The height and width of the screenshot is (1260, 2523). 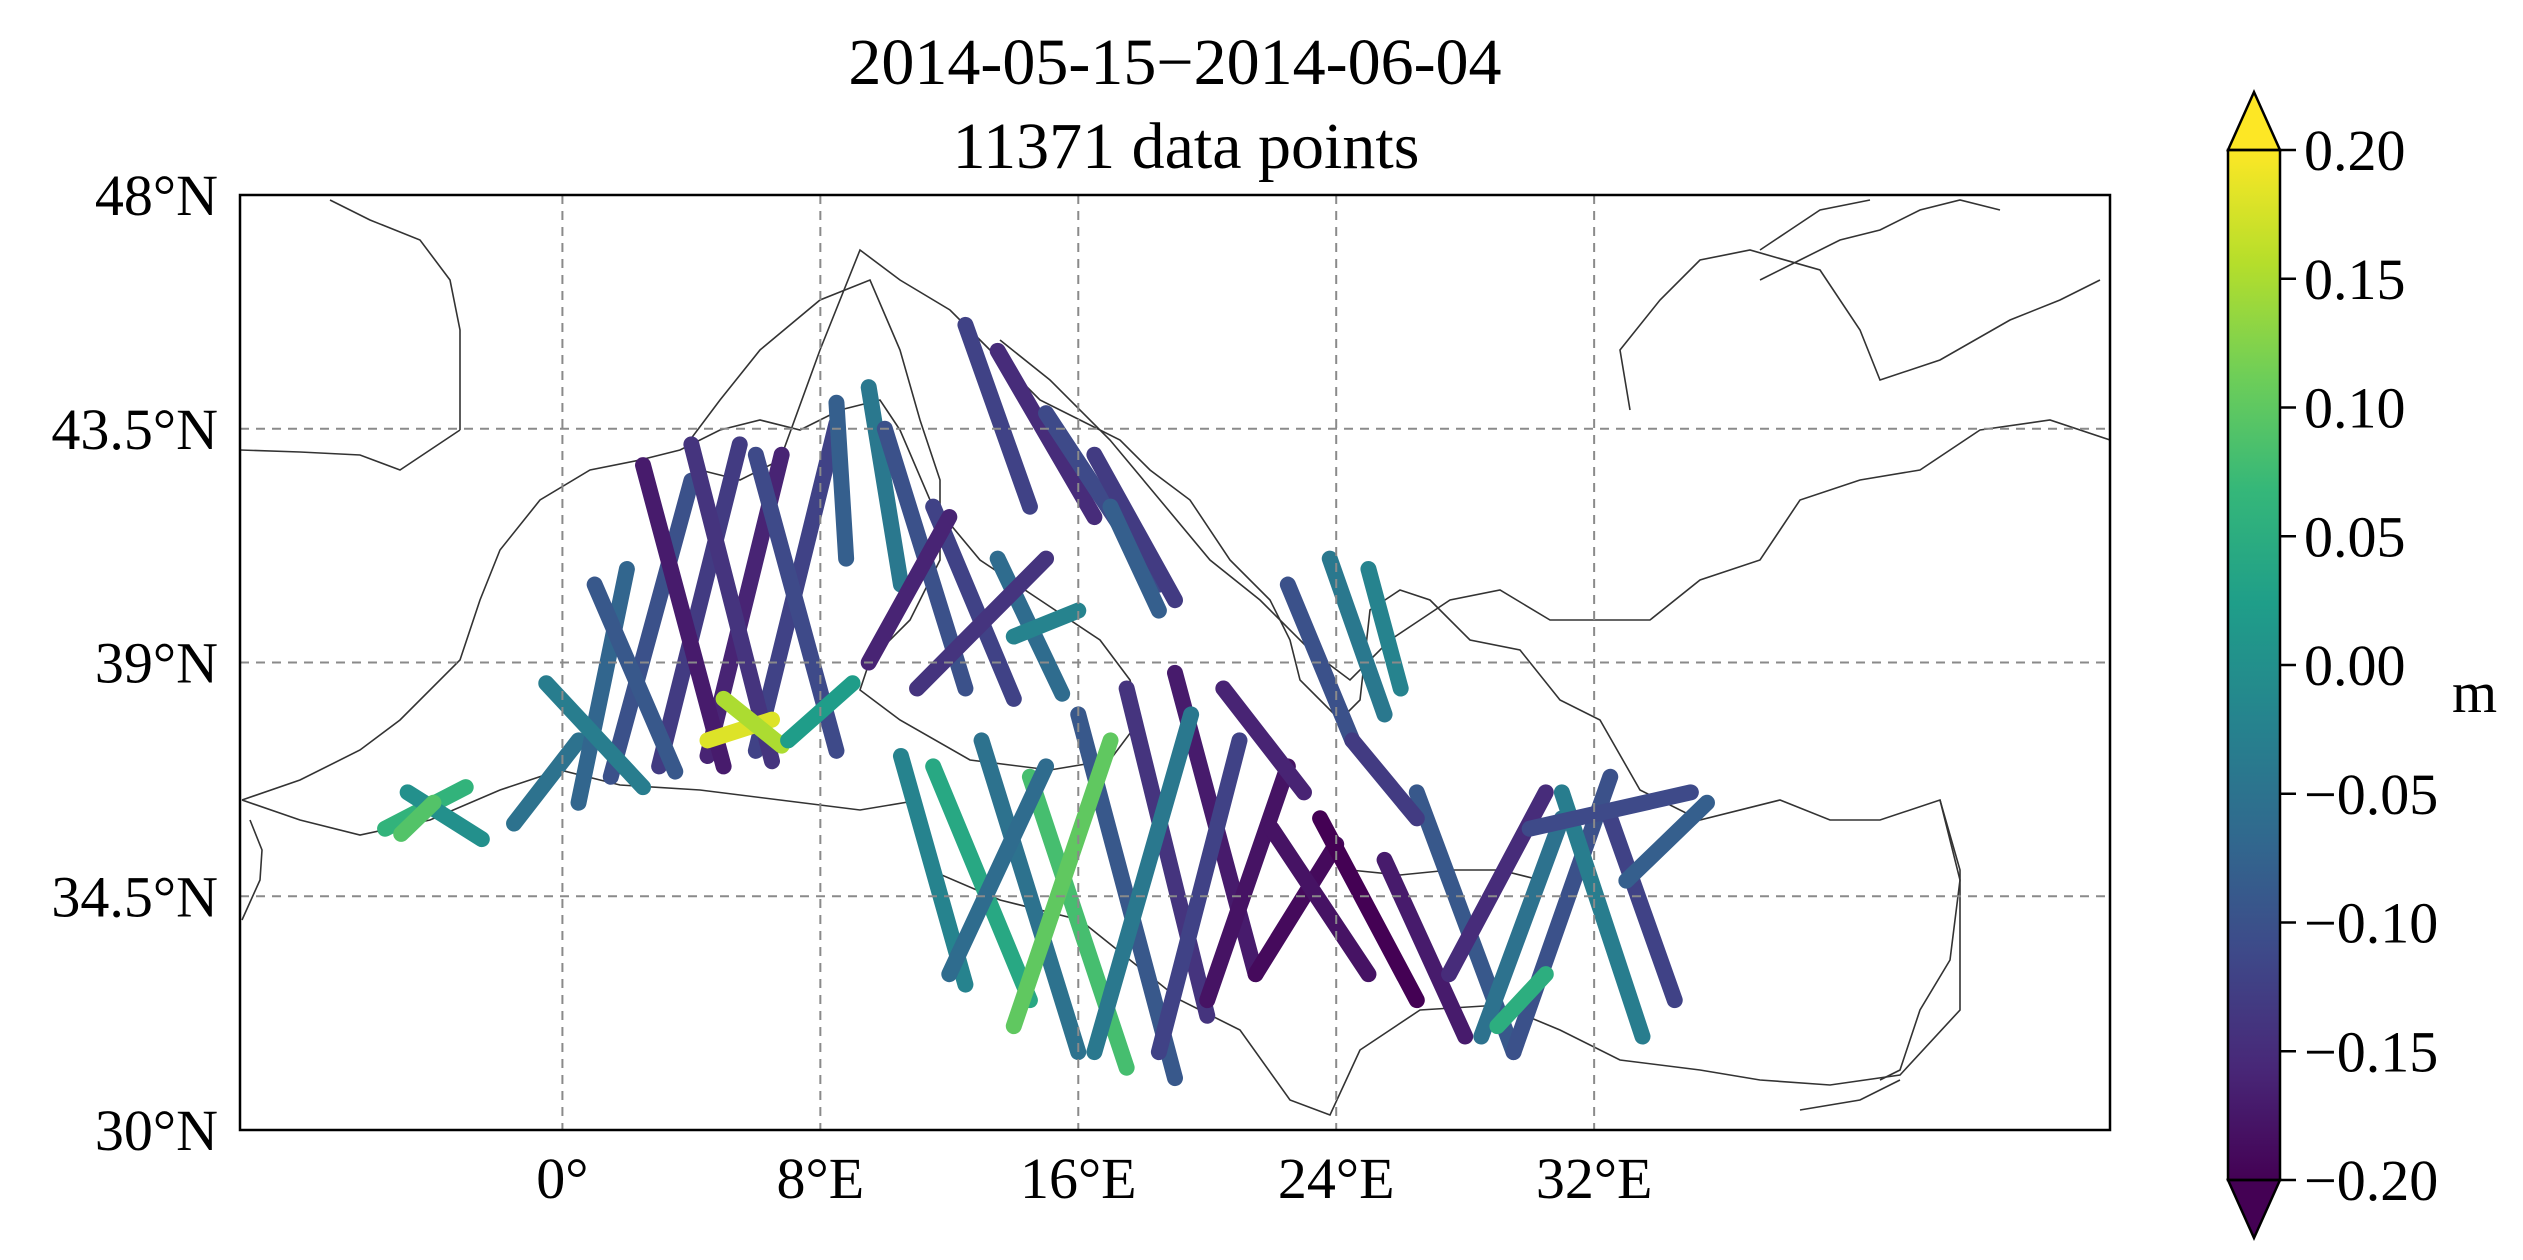 I want to click on colorbar-tick-label-6: −0.10, so click(x=2371, y=923).